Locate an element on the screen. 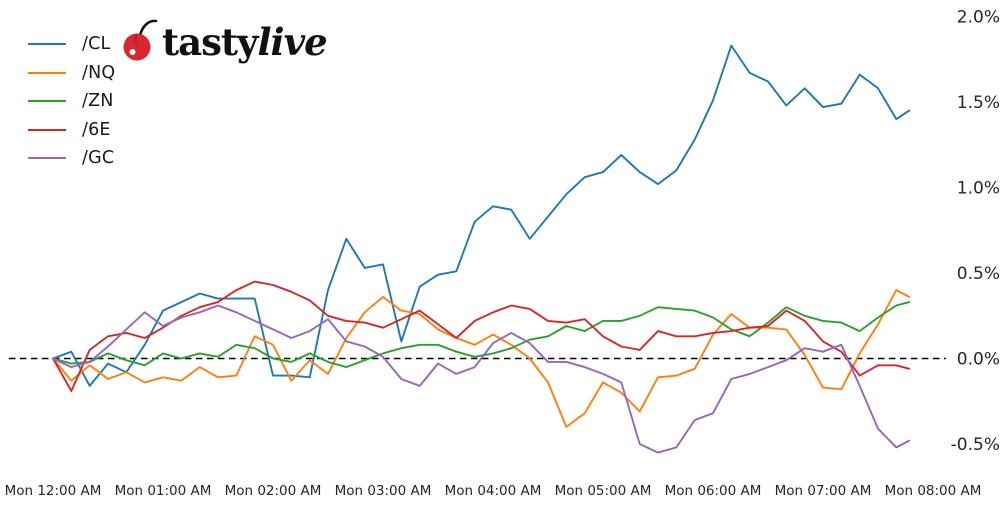  x-tick-label: Mon 08:00 AM is located at coordinates (933, 491).